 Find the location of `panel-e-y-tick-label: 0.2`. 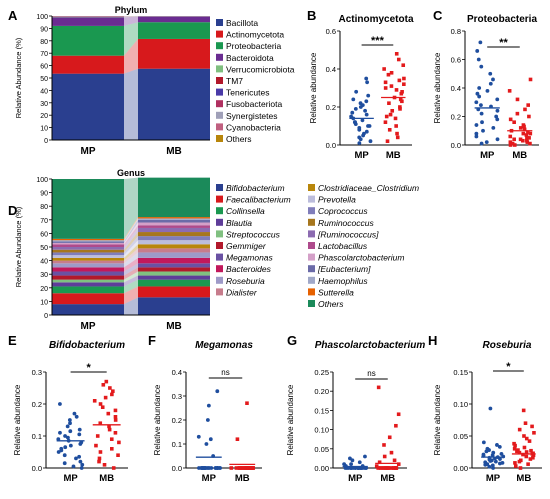

panel-e-y-tick-label: 0.2 is located at coordinates (37, 404).